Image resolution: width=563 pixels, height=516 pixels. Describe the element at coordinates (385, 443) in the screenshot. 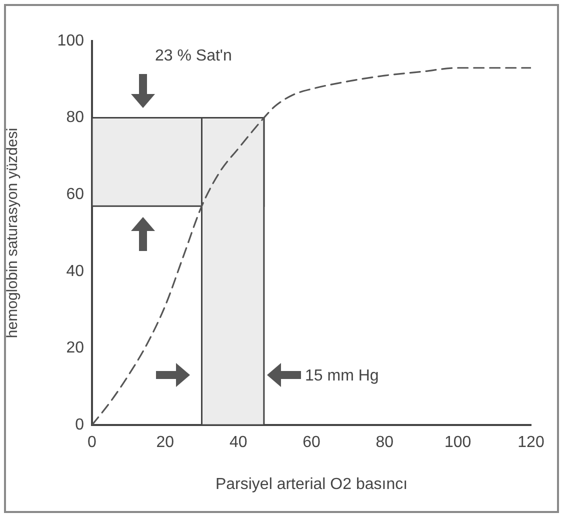

I see `x-tick-label: 80` at that location.